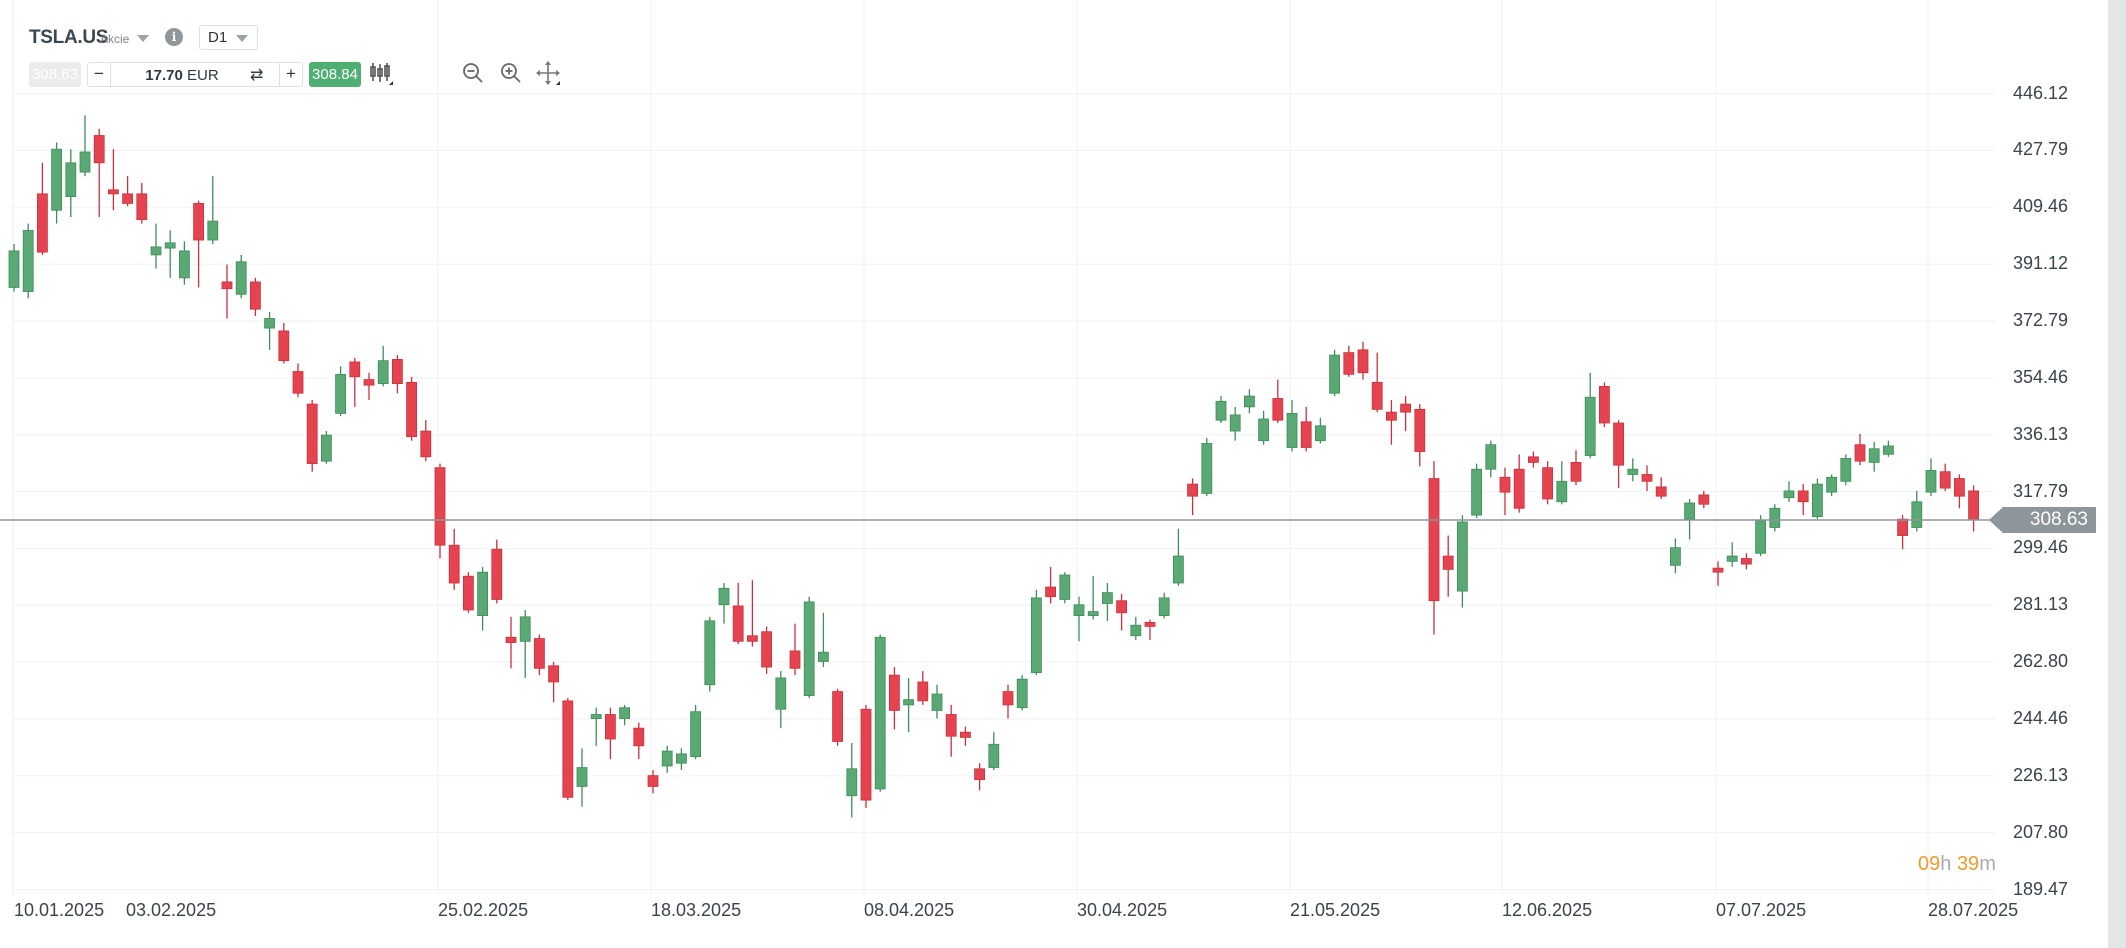  I want to click on timeframe-select: D1, so click(228, 37).